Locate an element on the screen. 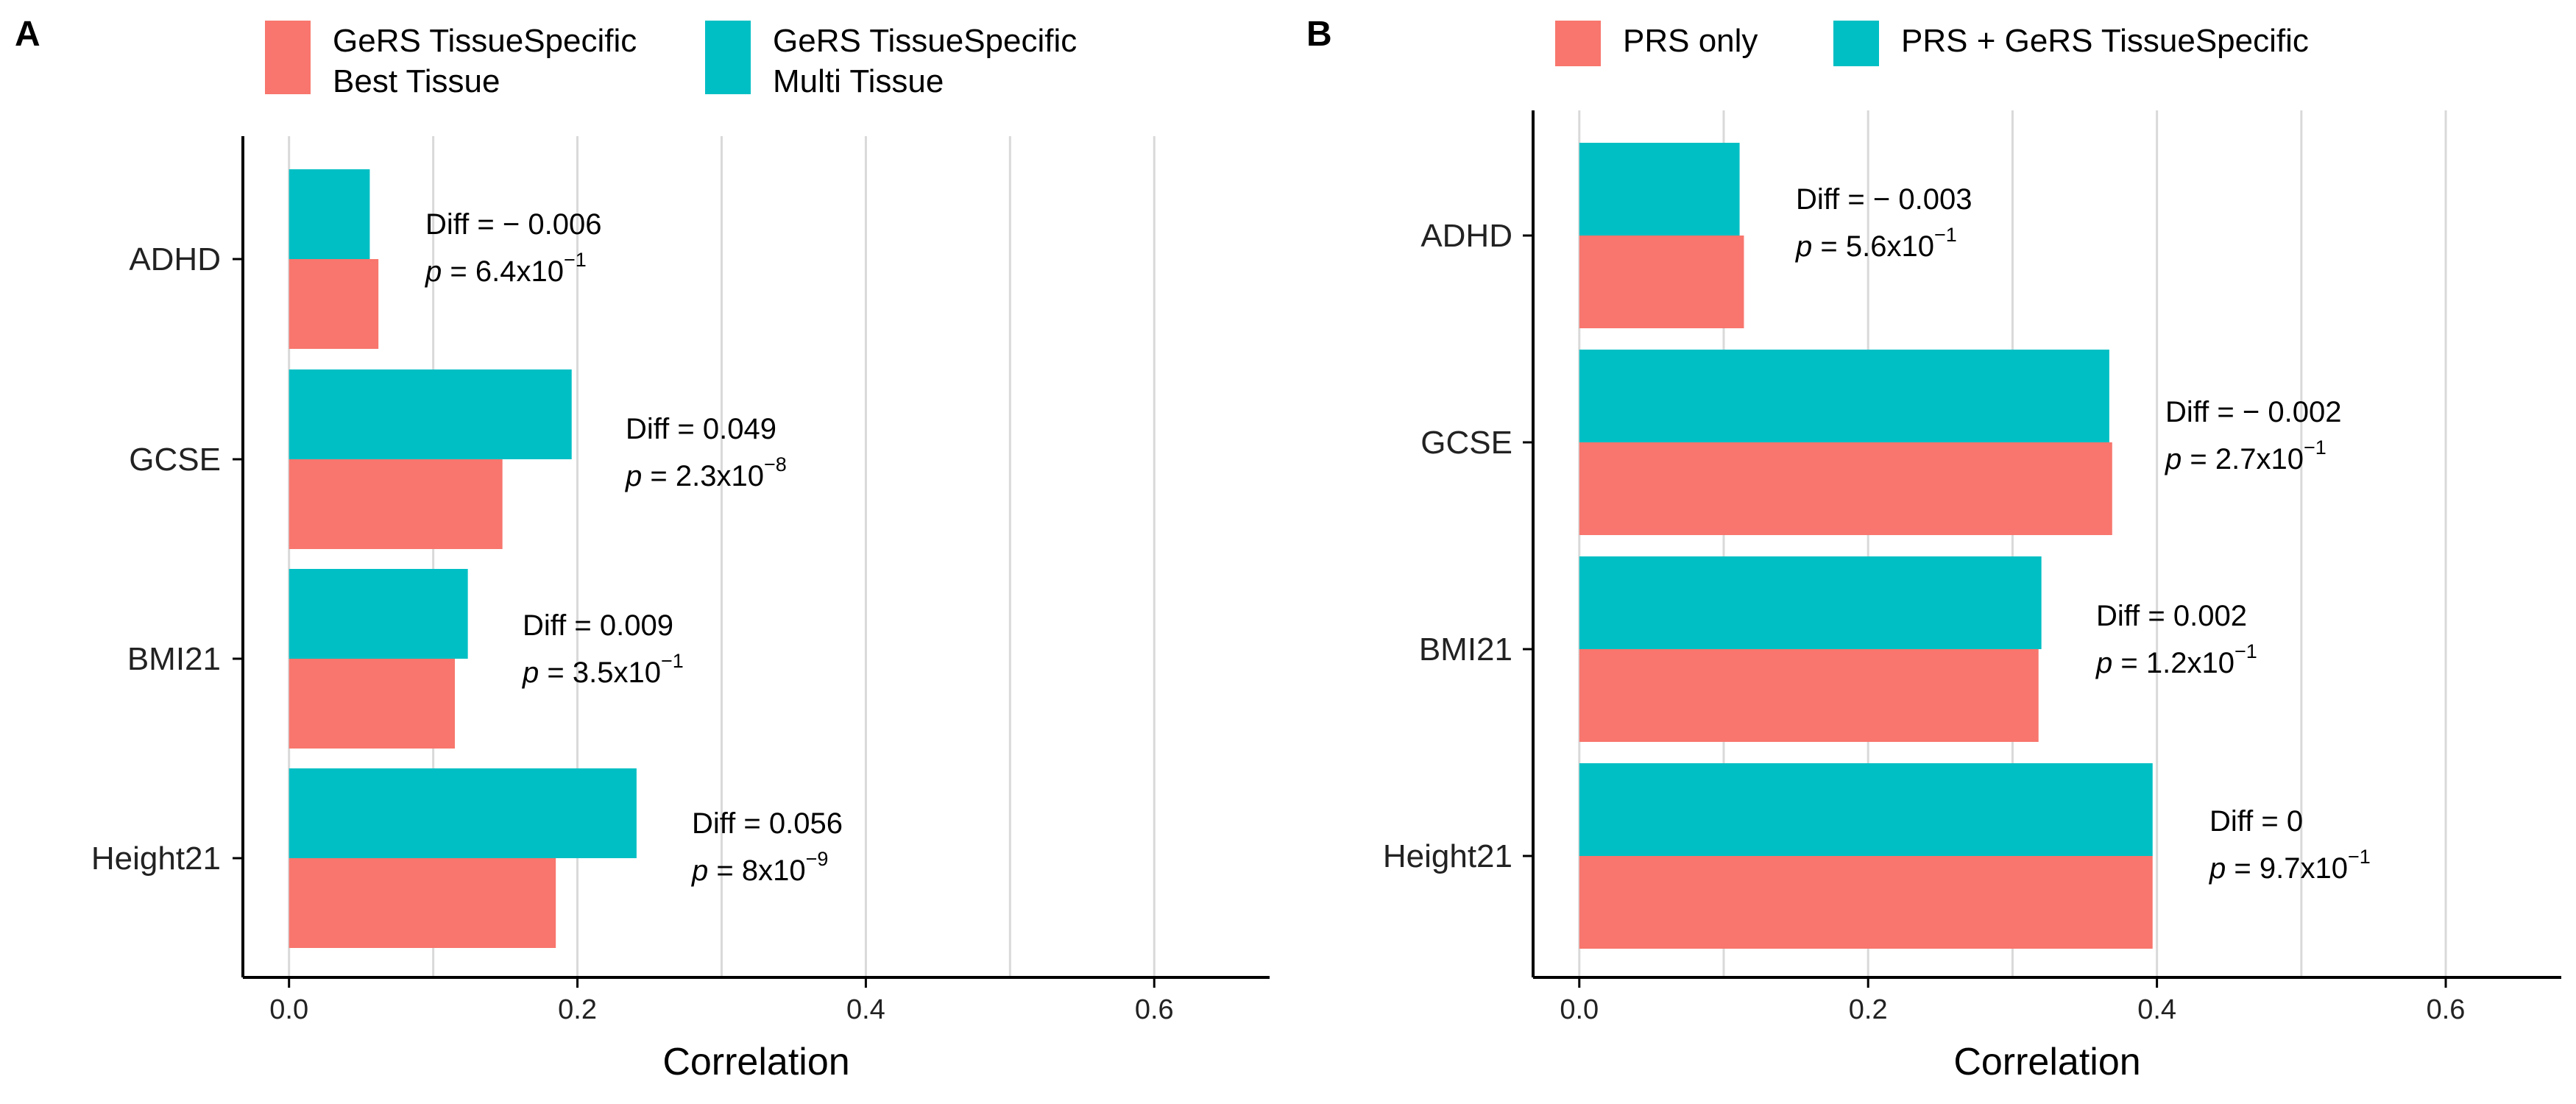  legend-label: Multi Tissue is located at coordinates (859, 81).